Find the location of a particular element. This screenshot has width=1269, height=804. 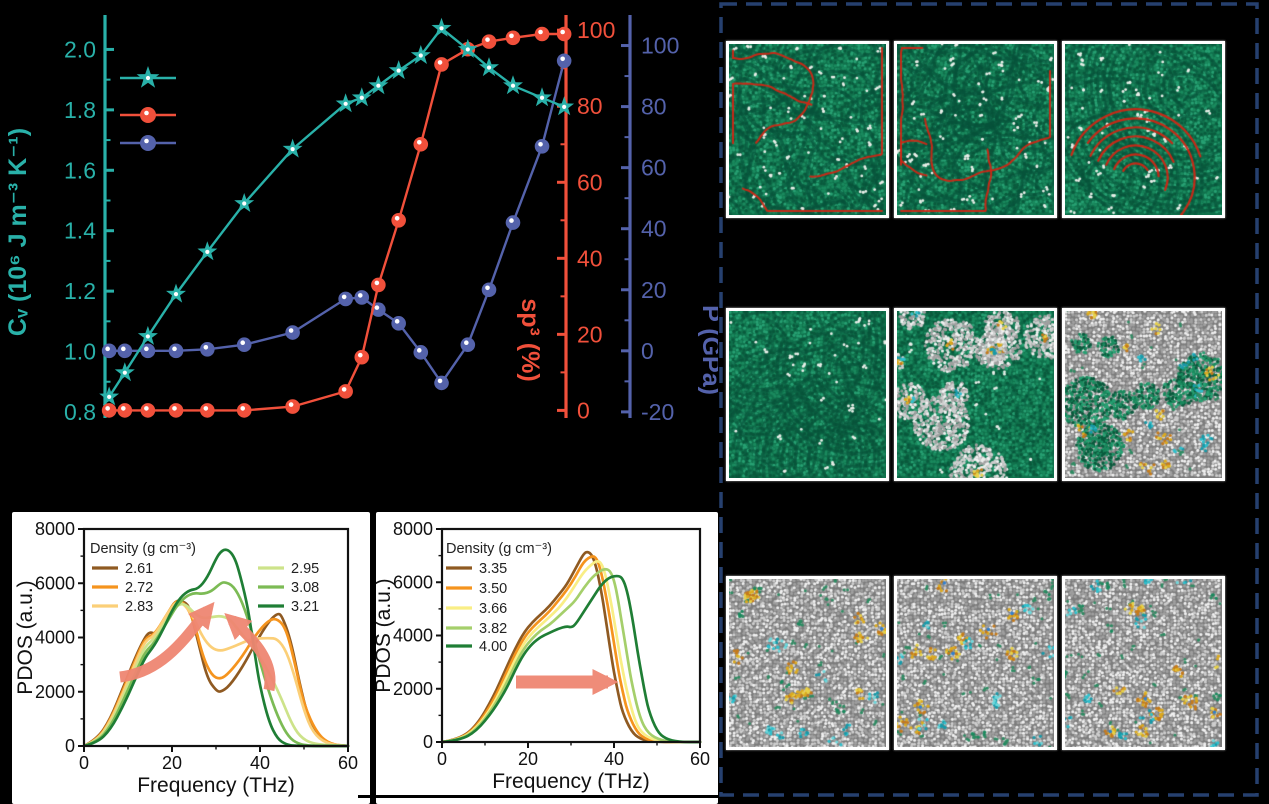

simulation-snapshot-r2c1 is located at coordinates (807, 394).